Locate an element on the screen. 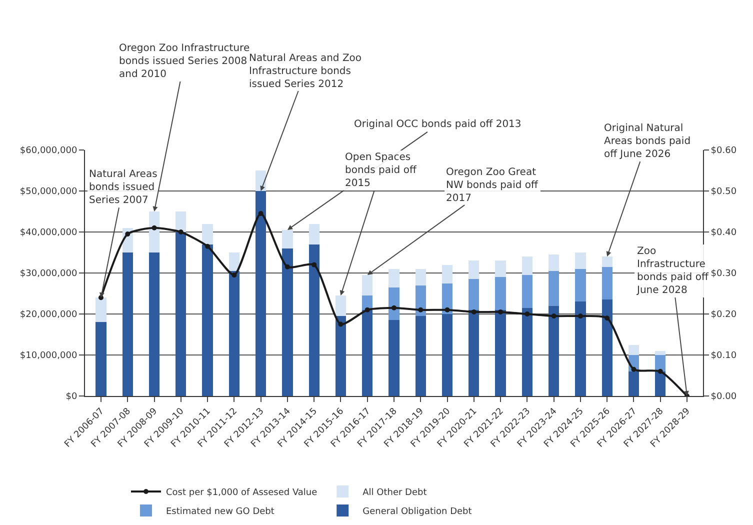 This screenshot has width=753, height=525. annotation: Open Spaces bonds paid off 2015 is located at coordinates (381, 170).